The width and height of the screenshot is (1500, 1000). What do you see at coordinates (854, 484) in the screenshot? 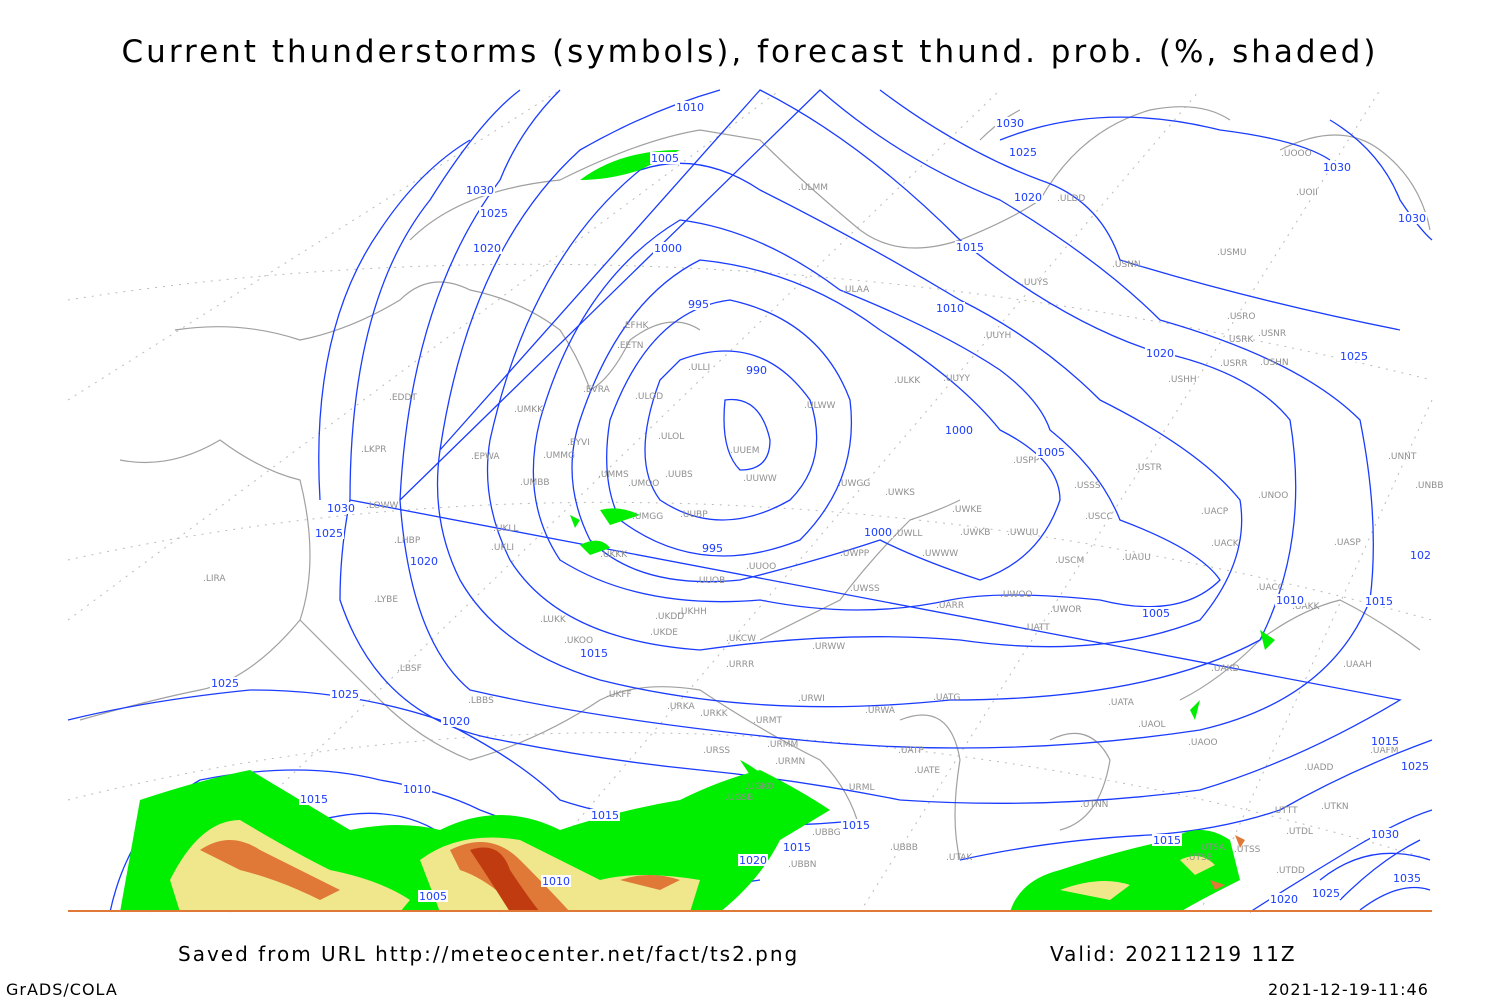
I see `station-label: .UWGG` at bounding box center [854, 484].